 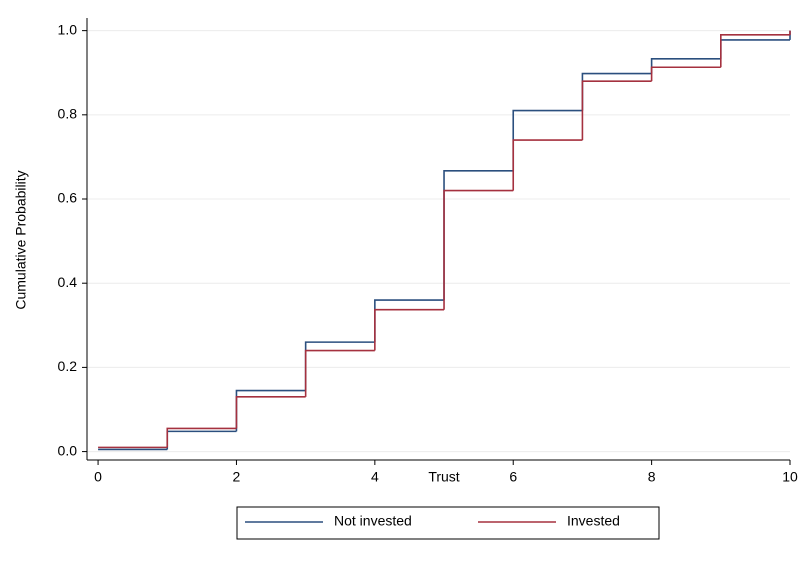 I want to click on y-tick-label: 0.4, so click(x=68, y=282).